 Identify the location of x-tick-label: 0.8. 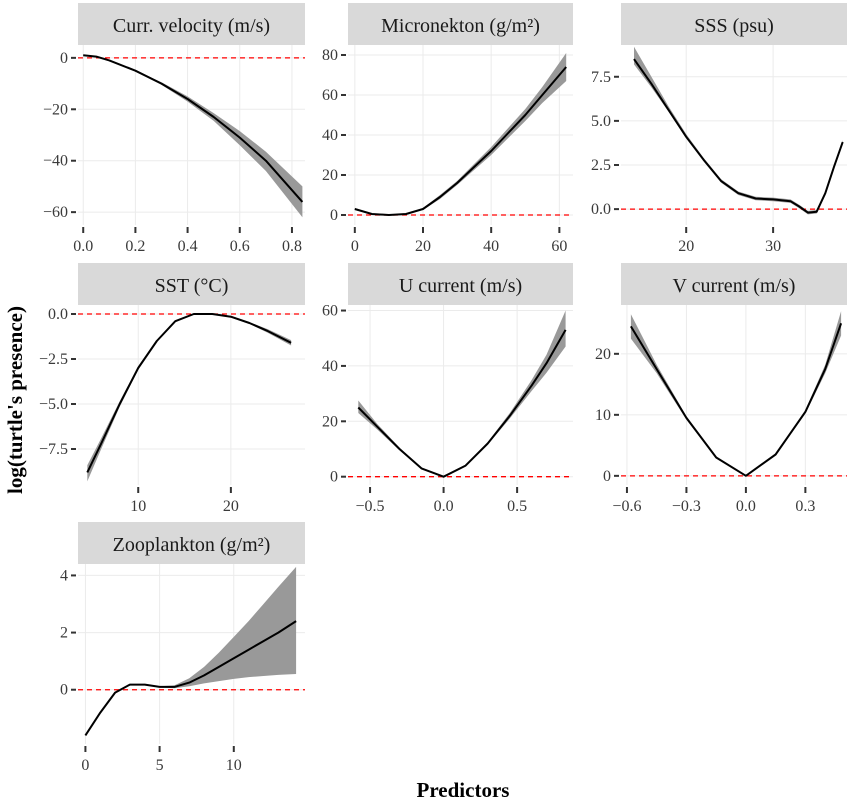
(292, 246).